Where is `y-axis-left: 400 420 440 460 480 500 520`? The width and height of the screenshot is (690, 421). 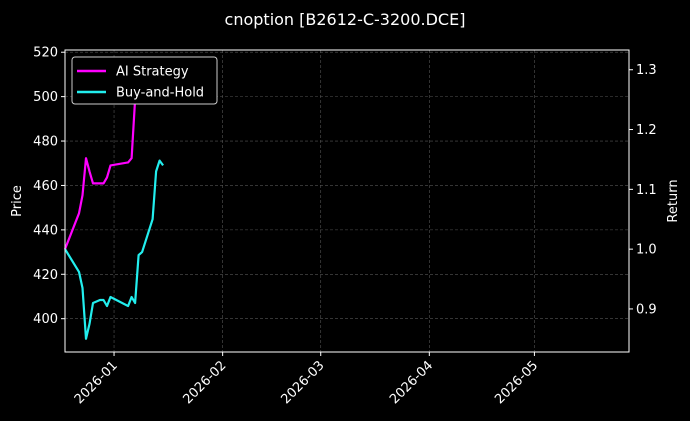 y-axis-left: 400 420 440 460 480 500 520 is located at coordinates (49, 186).